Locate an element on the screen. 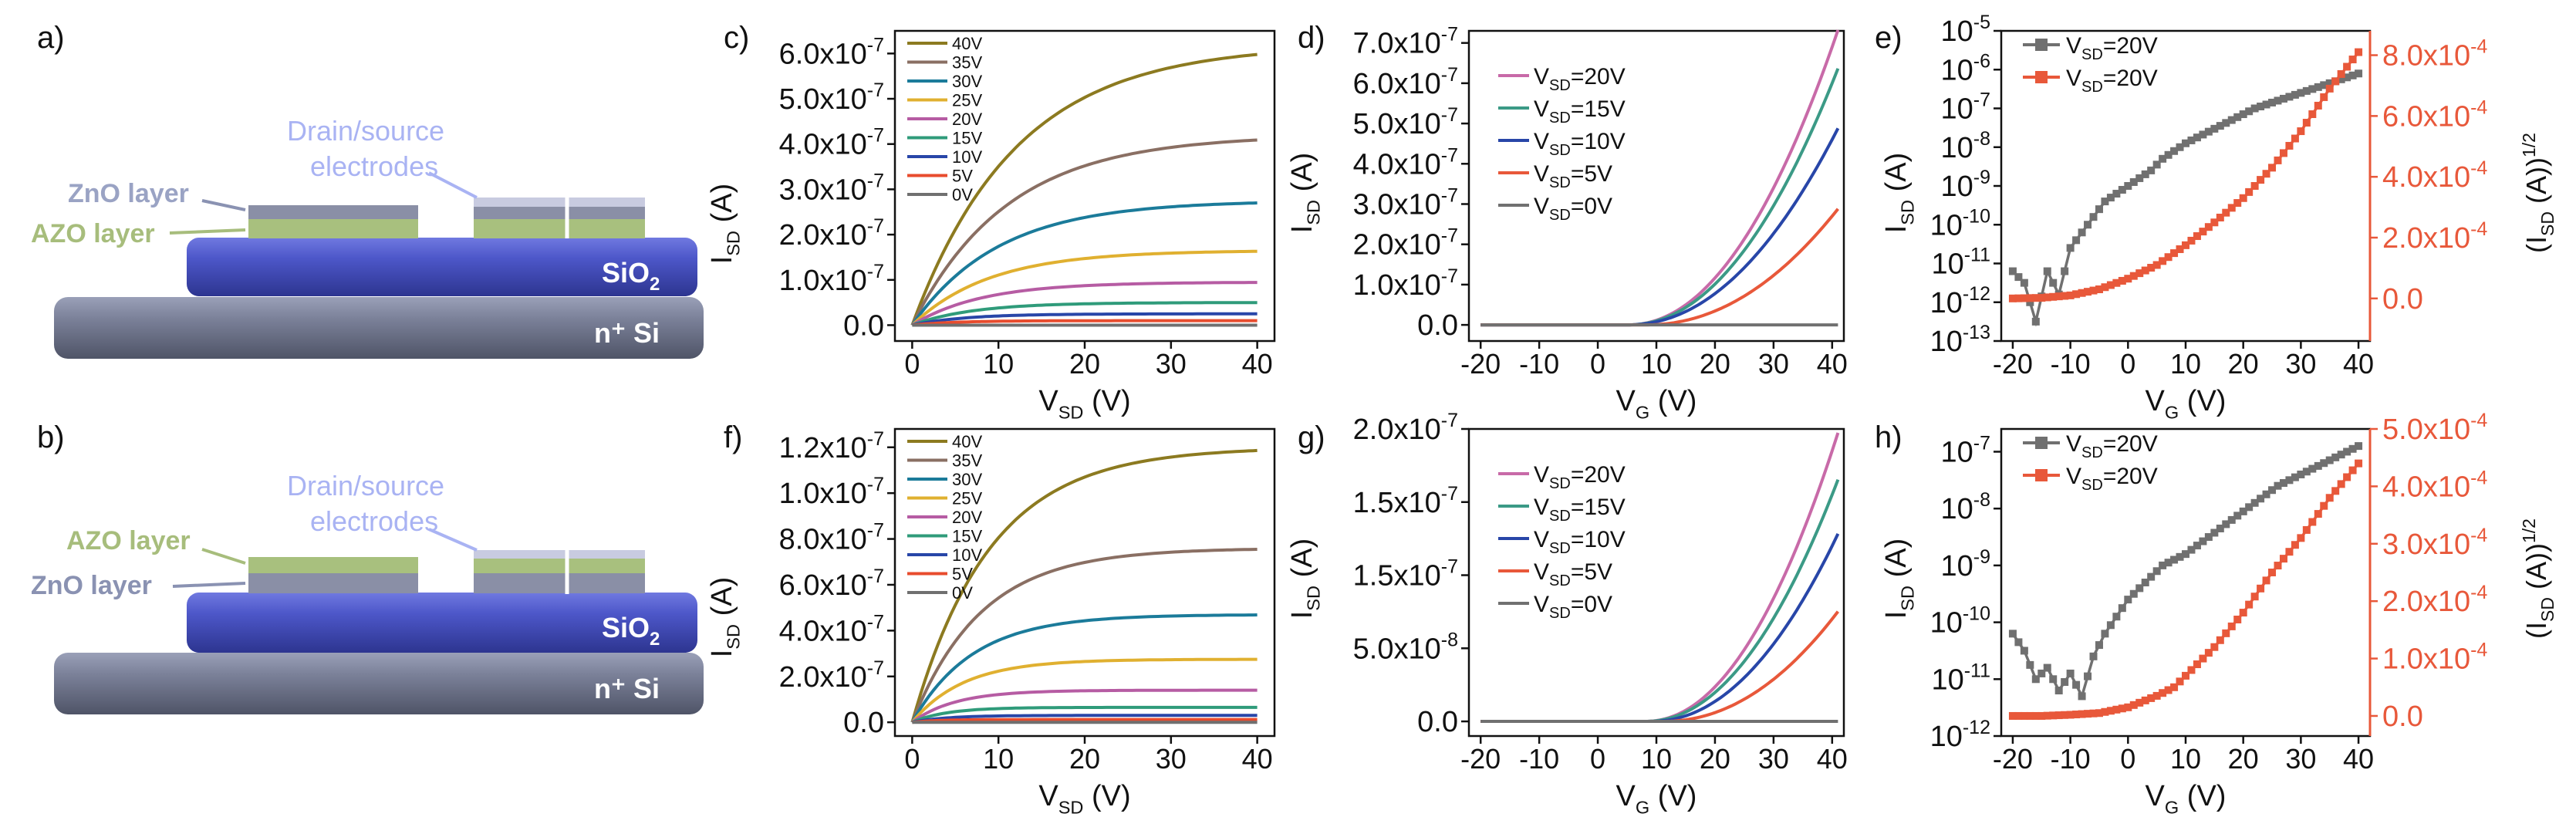 Image resolution: width=2576 pixels, height=834 pixels. y-tick-label: 7.0x10⁻⁷ is located at coordinates (1405, 42).